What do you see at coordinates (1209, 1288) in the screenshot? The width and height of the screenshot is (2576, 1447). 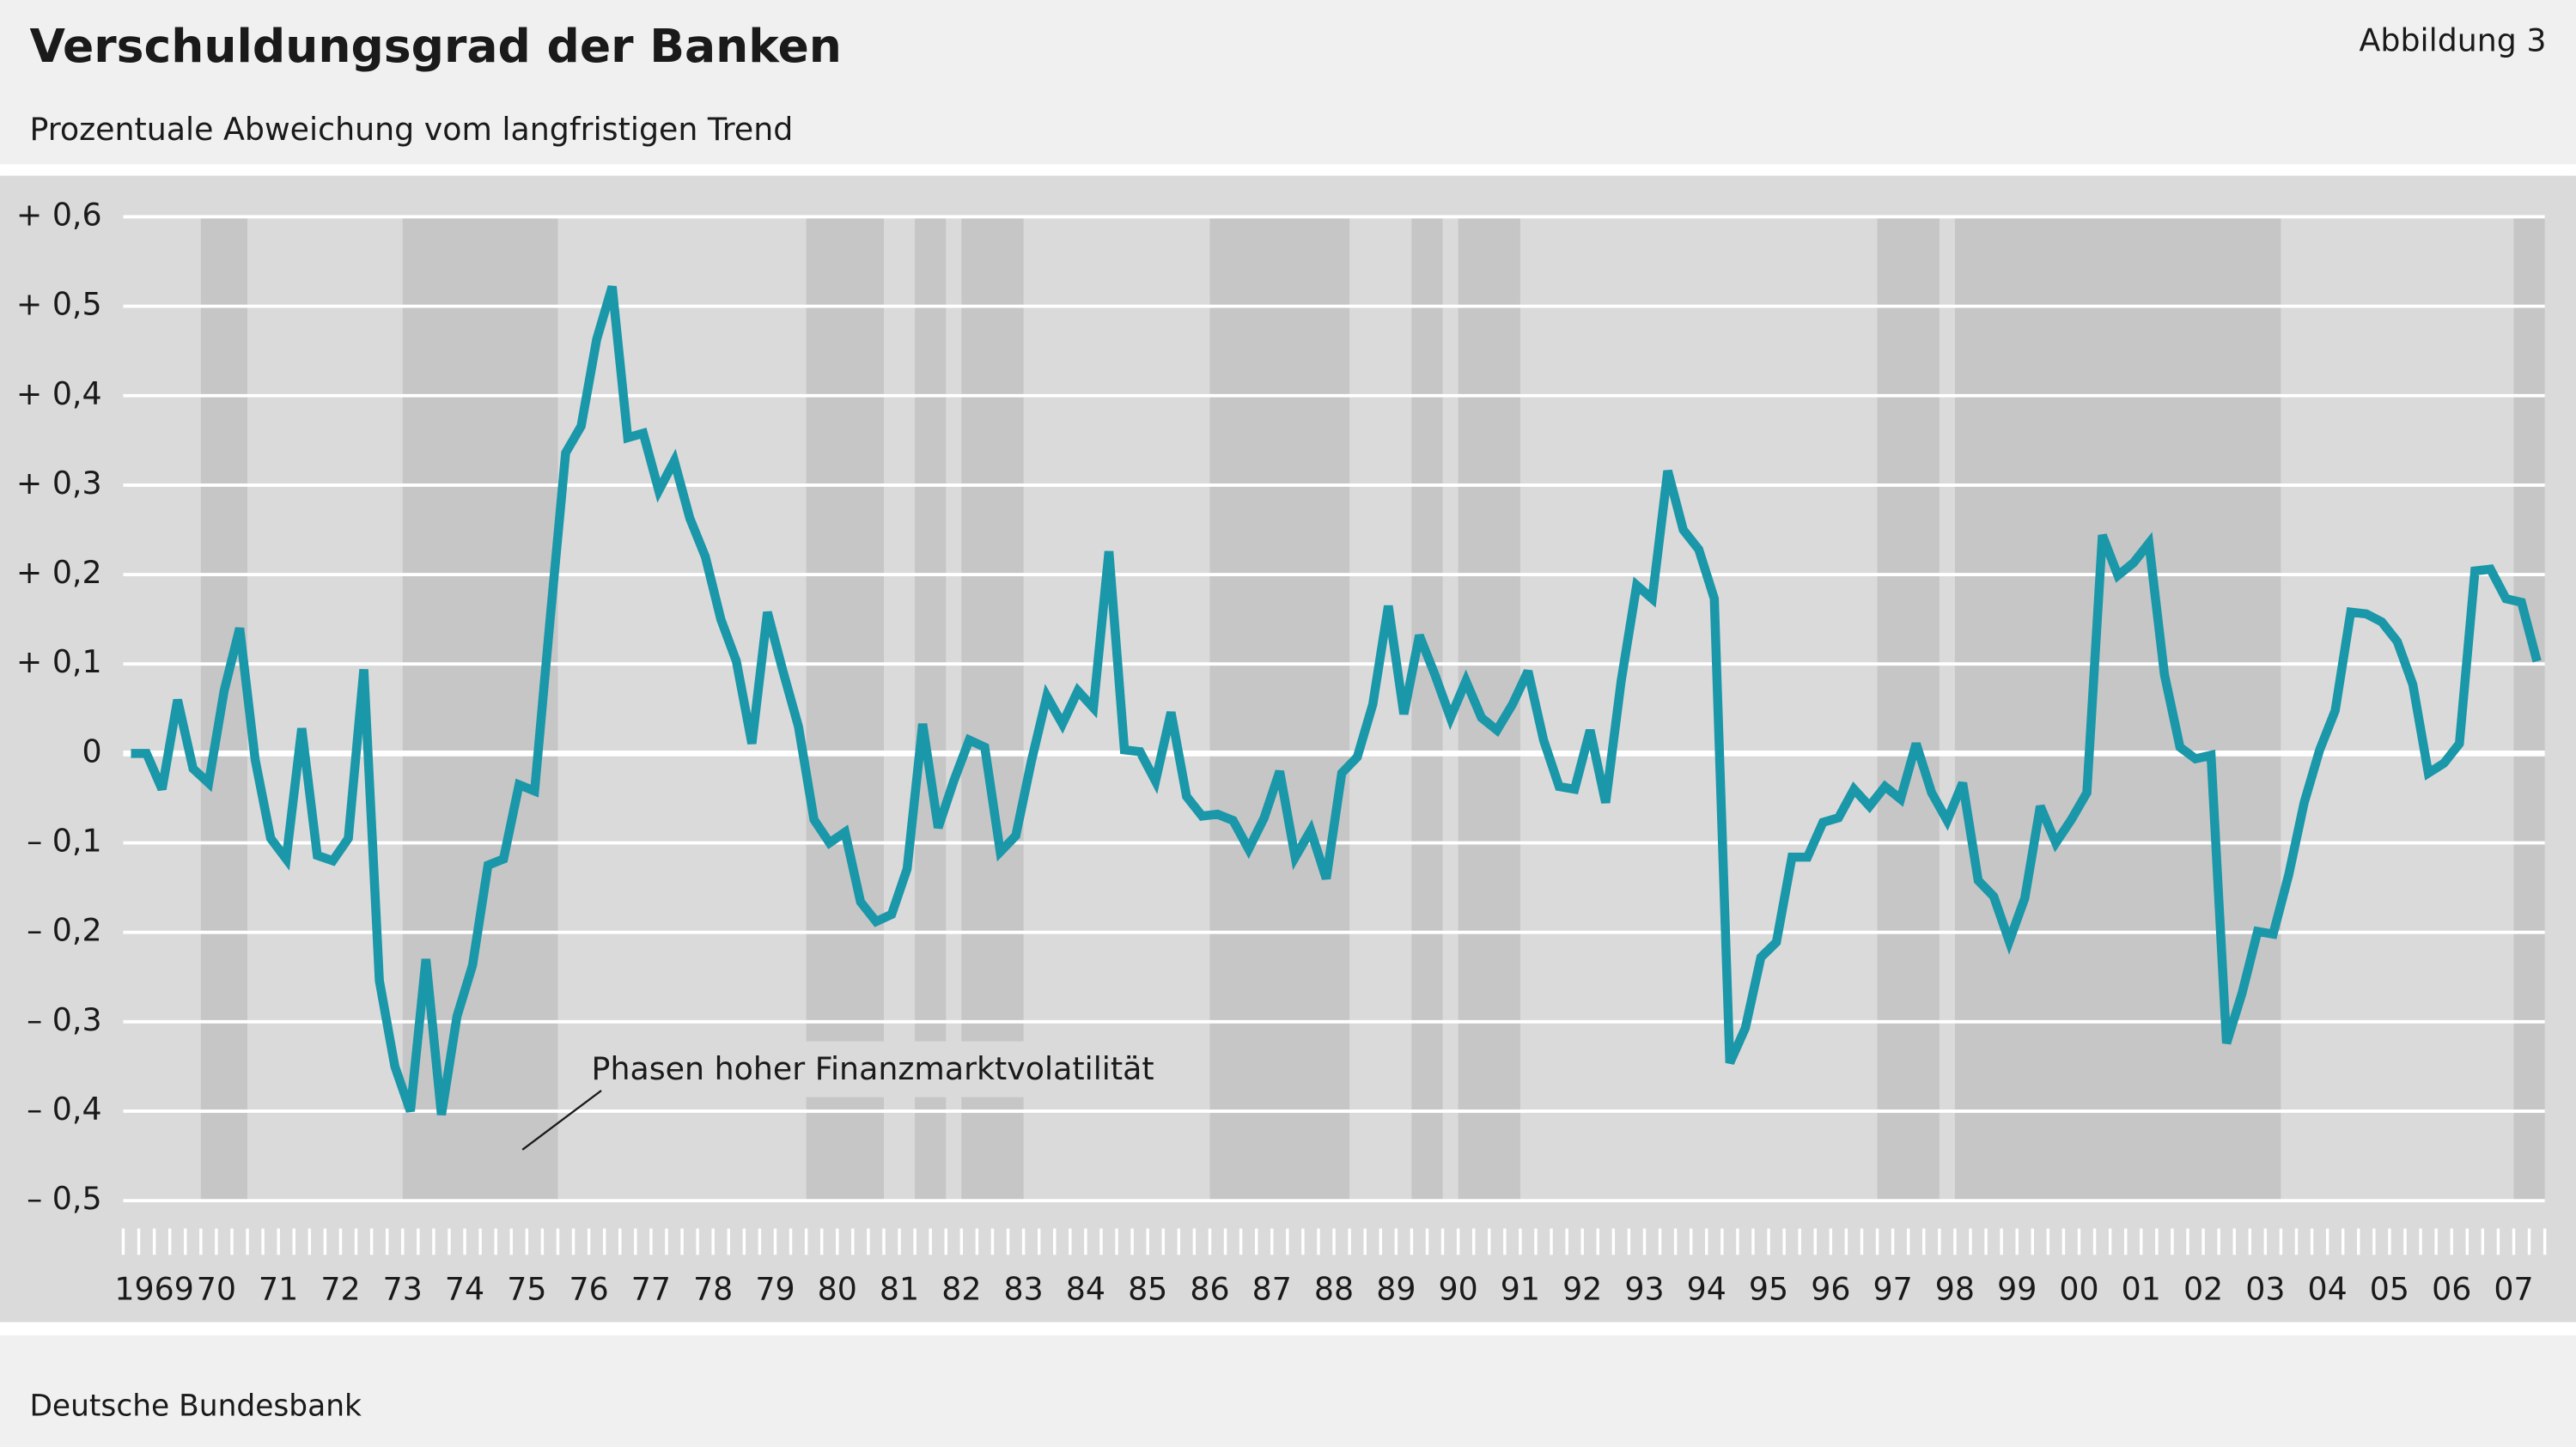 I see `x-tick-label: 86` at bounding box center [1209, 1288].